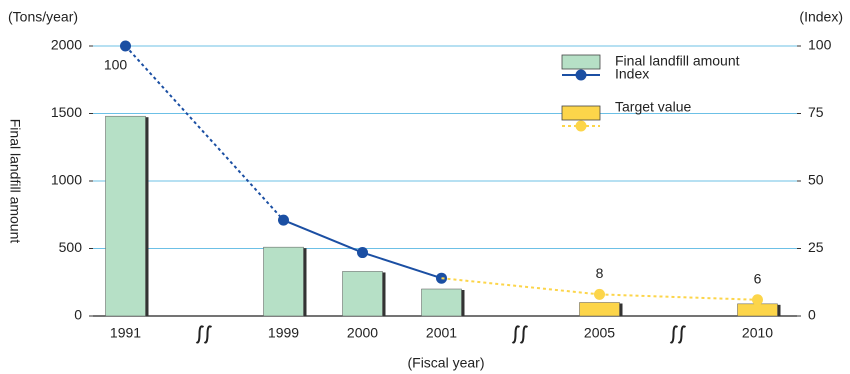  Describe the element at coordinates (15, 181) in the screenshot. I see `y-axis-label: Final landfill amount` at that location.